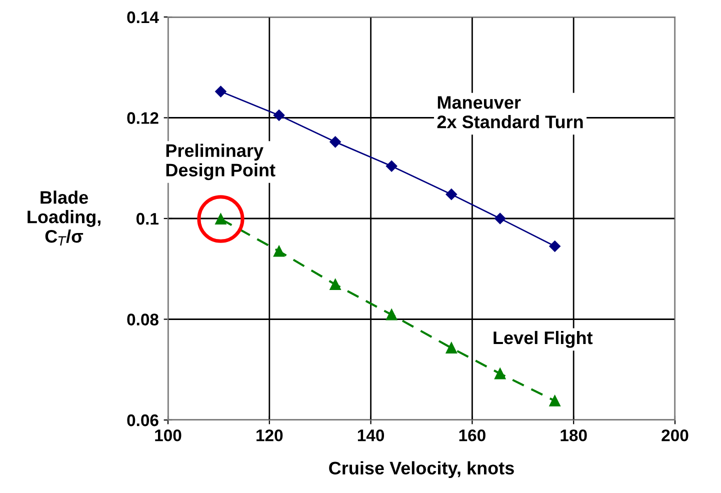 The height and width of the screenshot is (493, 721). I want to click on x-axis-title: Cruise Velocity, knots, so click(421, 469).